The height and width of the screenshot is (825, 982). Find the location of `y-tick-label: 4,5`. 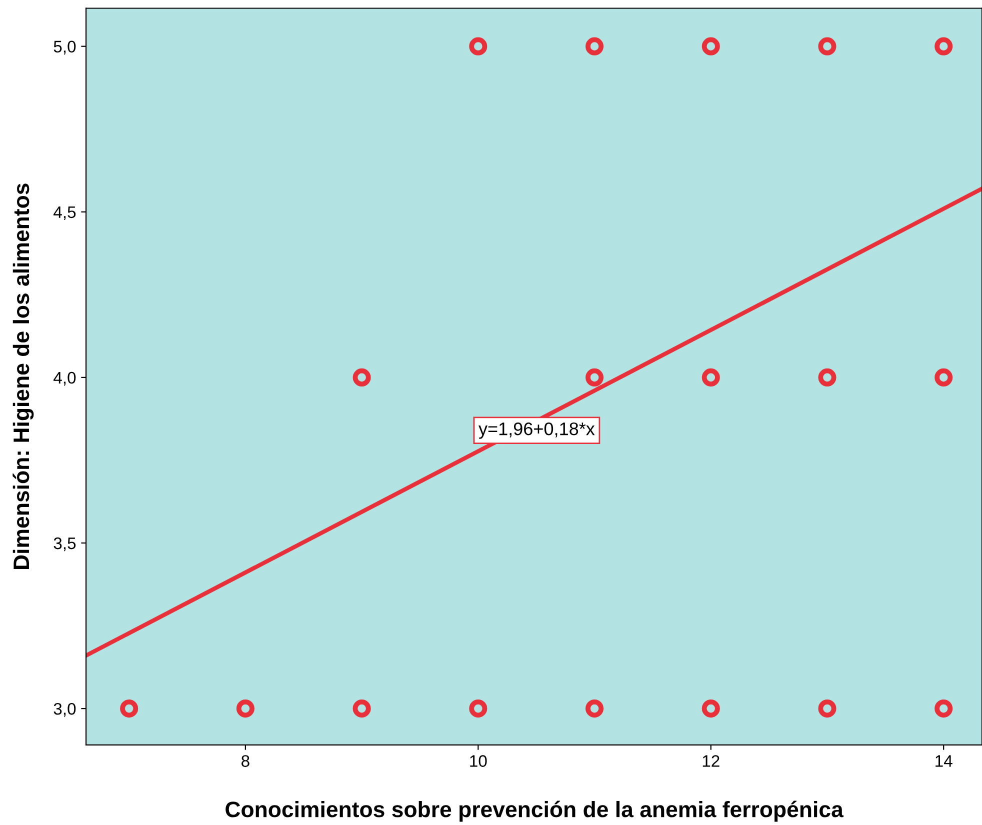

y-tick-label: 4,5 is located at coordinates (65, 213).